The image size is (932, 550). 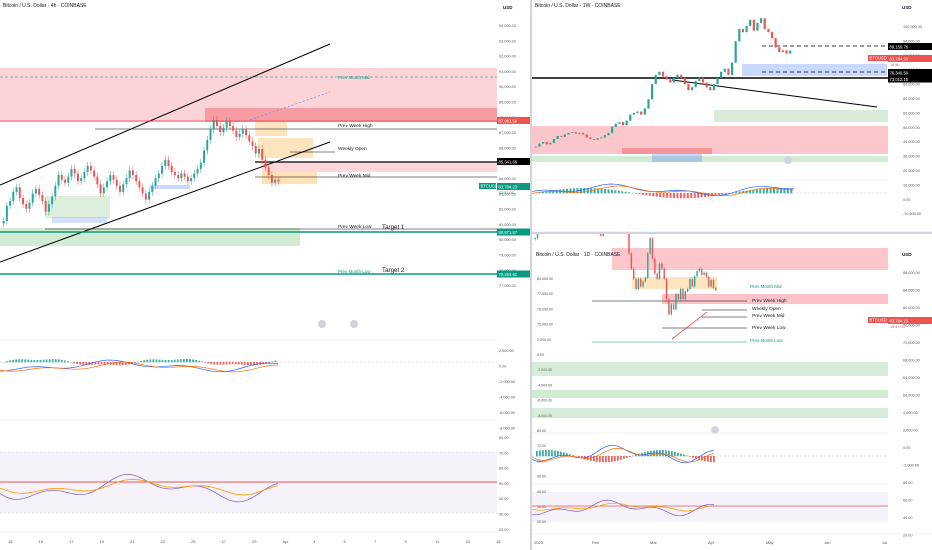 I want to click on x-tick: 15, so click(x=10, y=541).